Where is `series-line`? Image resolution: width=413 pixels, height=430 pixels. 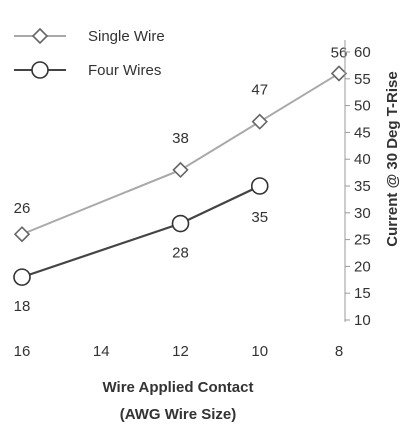
series-line is located at coordinates (141, 232).